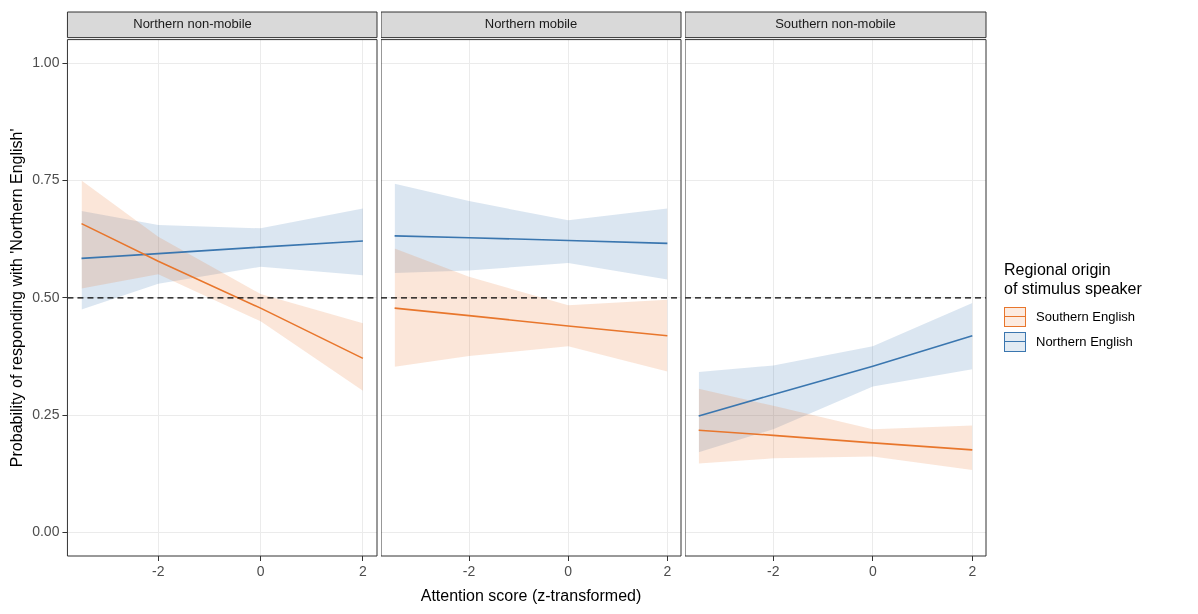 The width and height of the screenshot is (1198, 614). Describe the element at coordinates (192, 24) in the screenshot. I see `chart-title: Northern non-mobile` at that location.